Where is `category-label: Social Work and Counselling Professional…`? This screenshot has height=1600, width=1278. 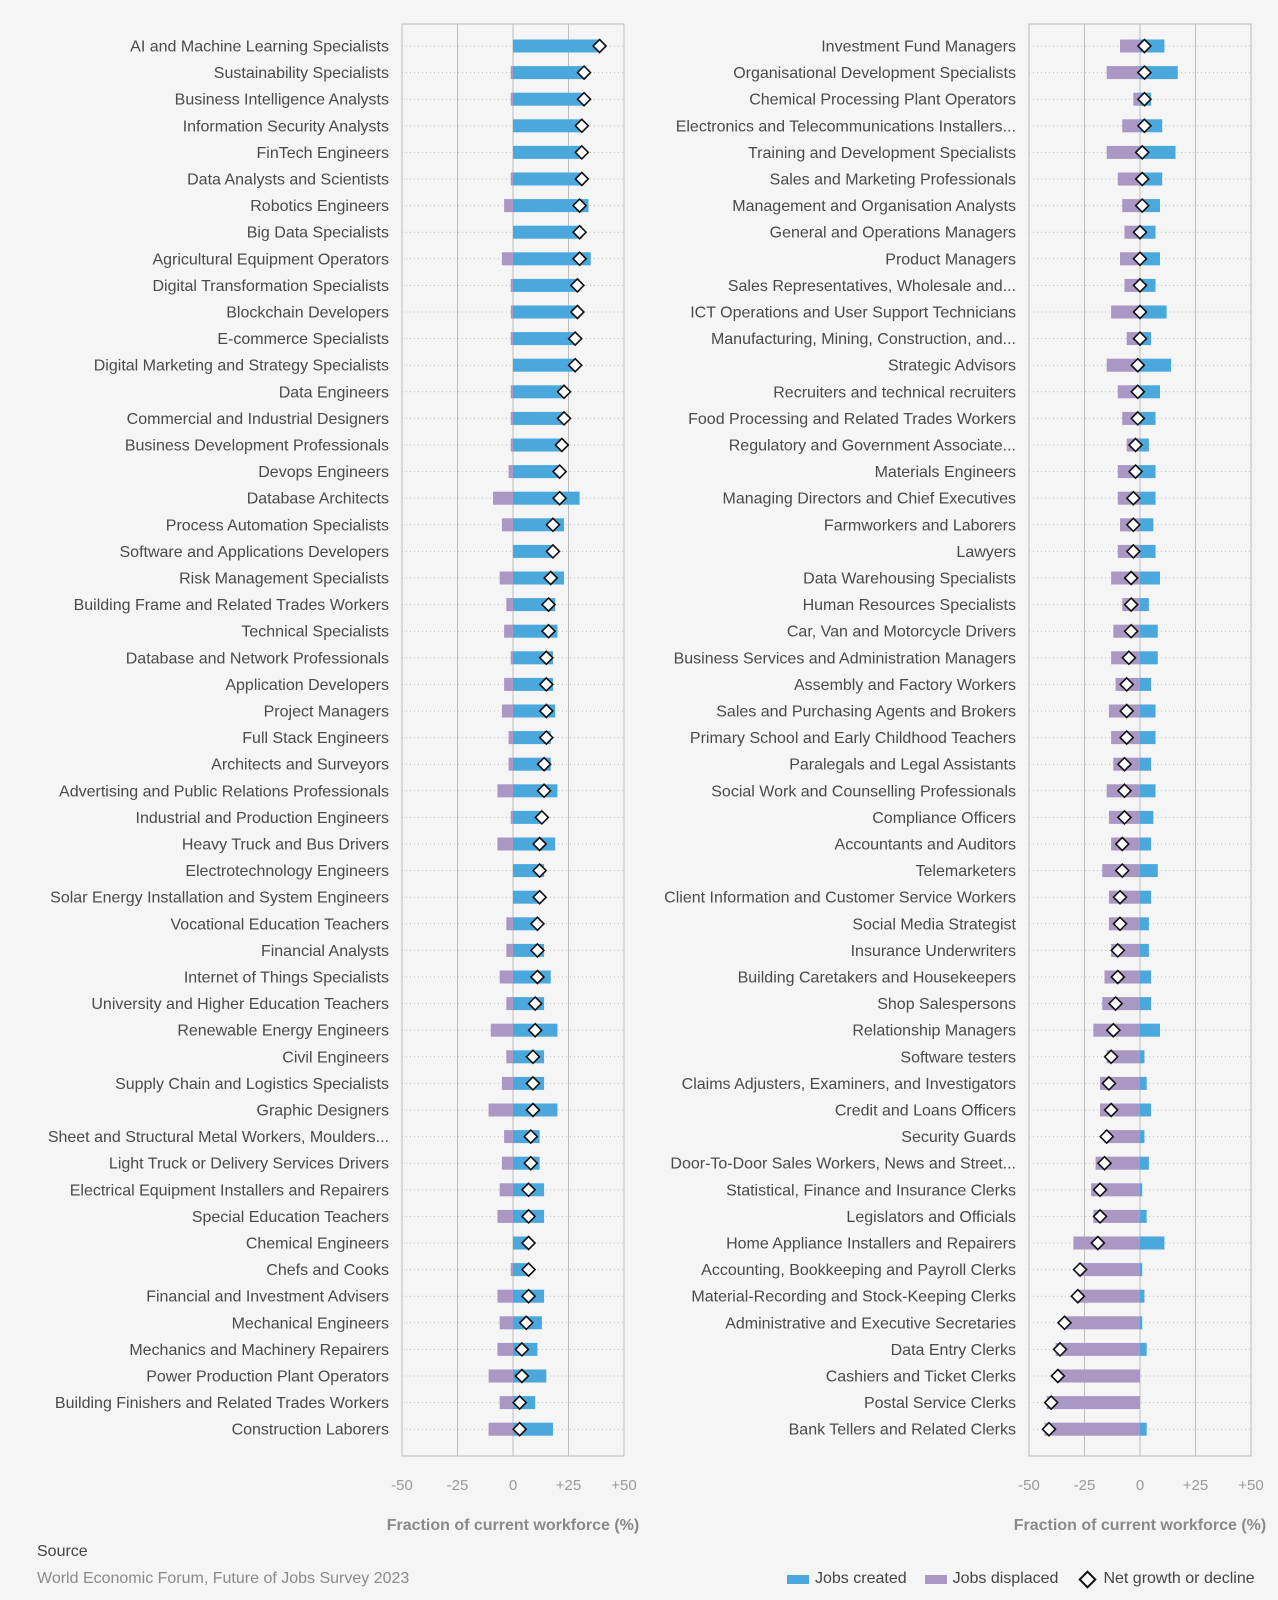
category-label: Social Work and Counselling Professional… is located at coordinates (863, 791).